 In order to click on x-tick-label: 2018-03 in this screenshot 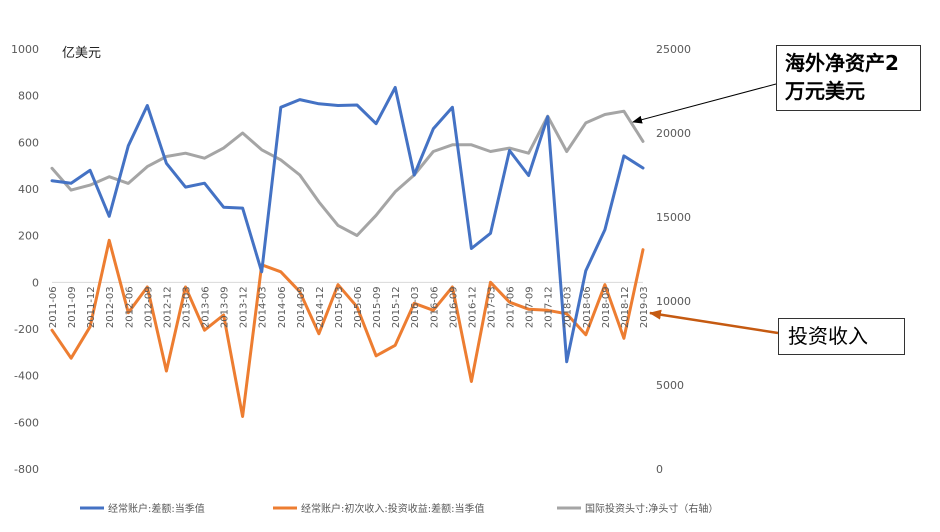, I will do `click(568, 307)`.